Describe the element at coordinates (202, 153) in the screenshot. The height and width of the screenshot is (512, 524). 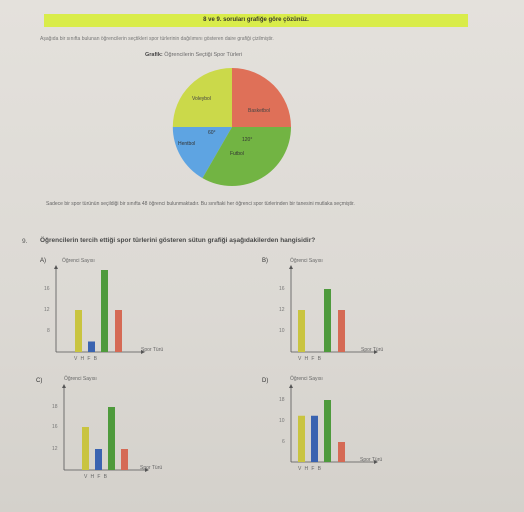
I see `pie-slice-hentbol` at that location.